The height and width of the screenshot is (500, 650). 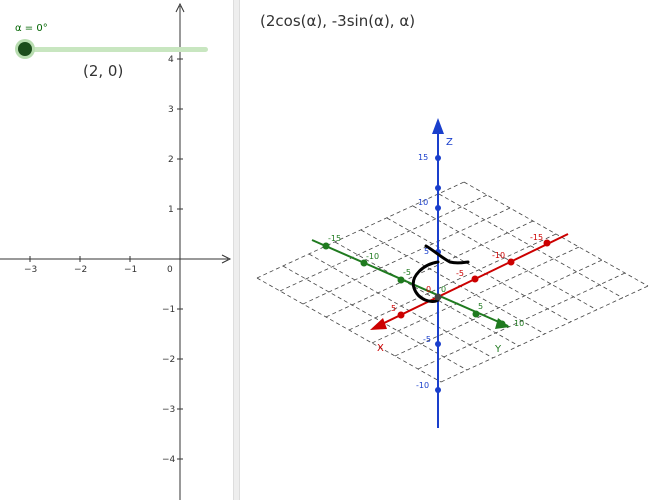 What do you see at coordinates (480, 306) in the screenshot?
I see `y-tick-label: 5` at bounding box center [480, 306].